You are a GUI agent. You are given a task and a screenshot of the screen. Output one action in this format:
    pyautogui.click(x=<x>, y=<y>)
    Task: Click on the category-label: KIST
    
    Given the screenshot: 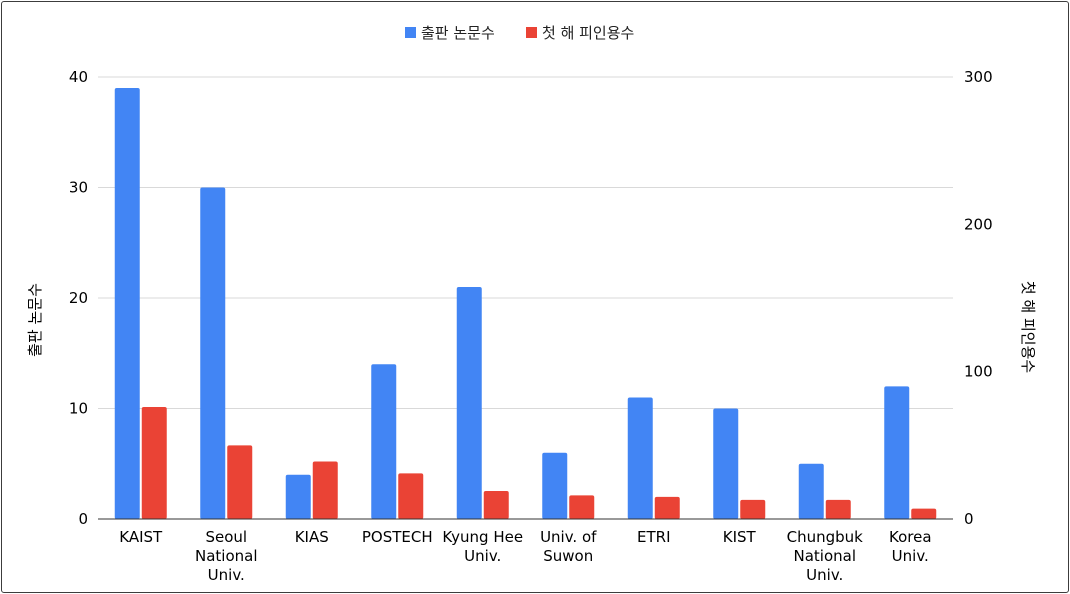 What is the action you would take?
    pyautogui.click(x=740, y=537)
    